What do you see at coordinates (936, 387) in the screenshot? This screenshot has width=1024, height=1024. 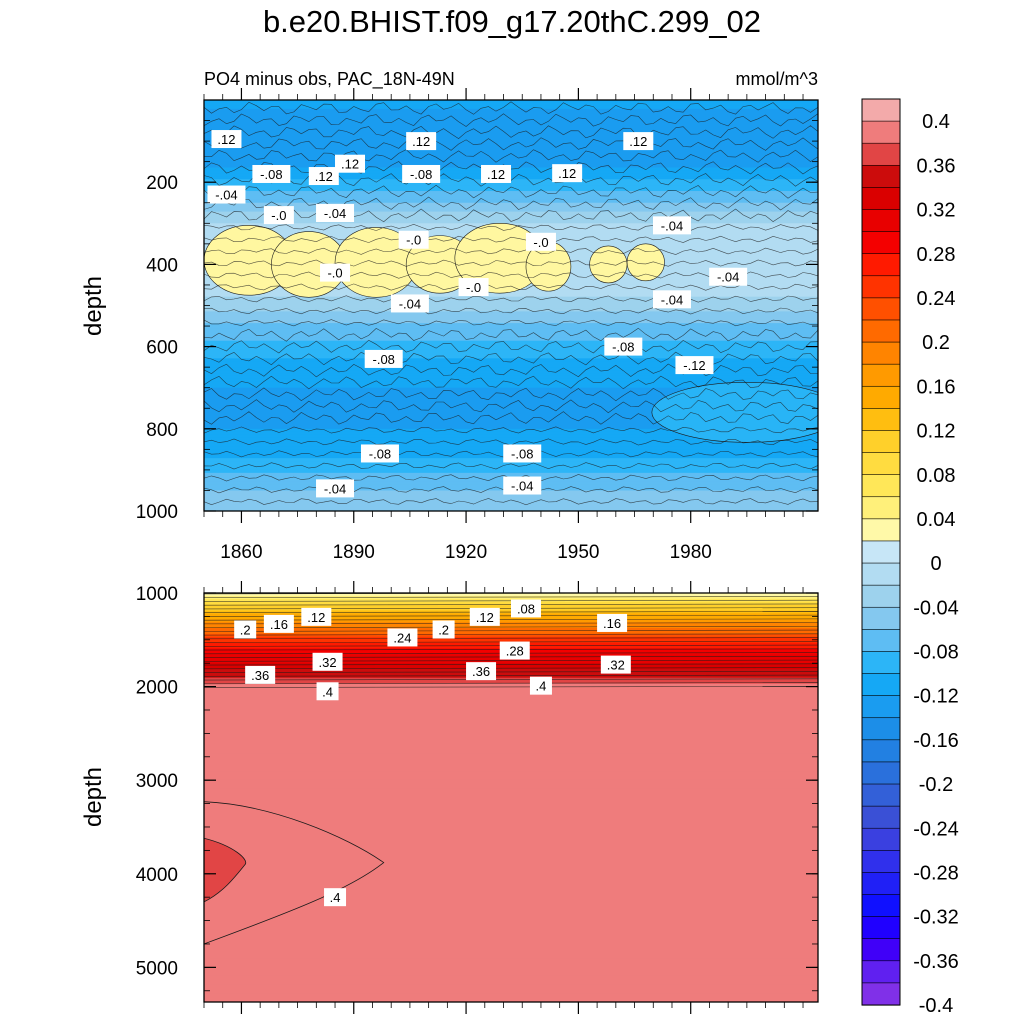 I see `colorbar-label: 0.16` at bounding box center [936, 387].